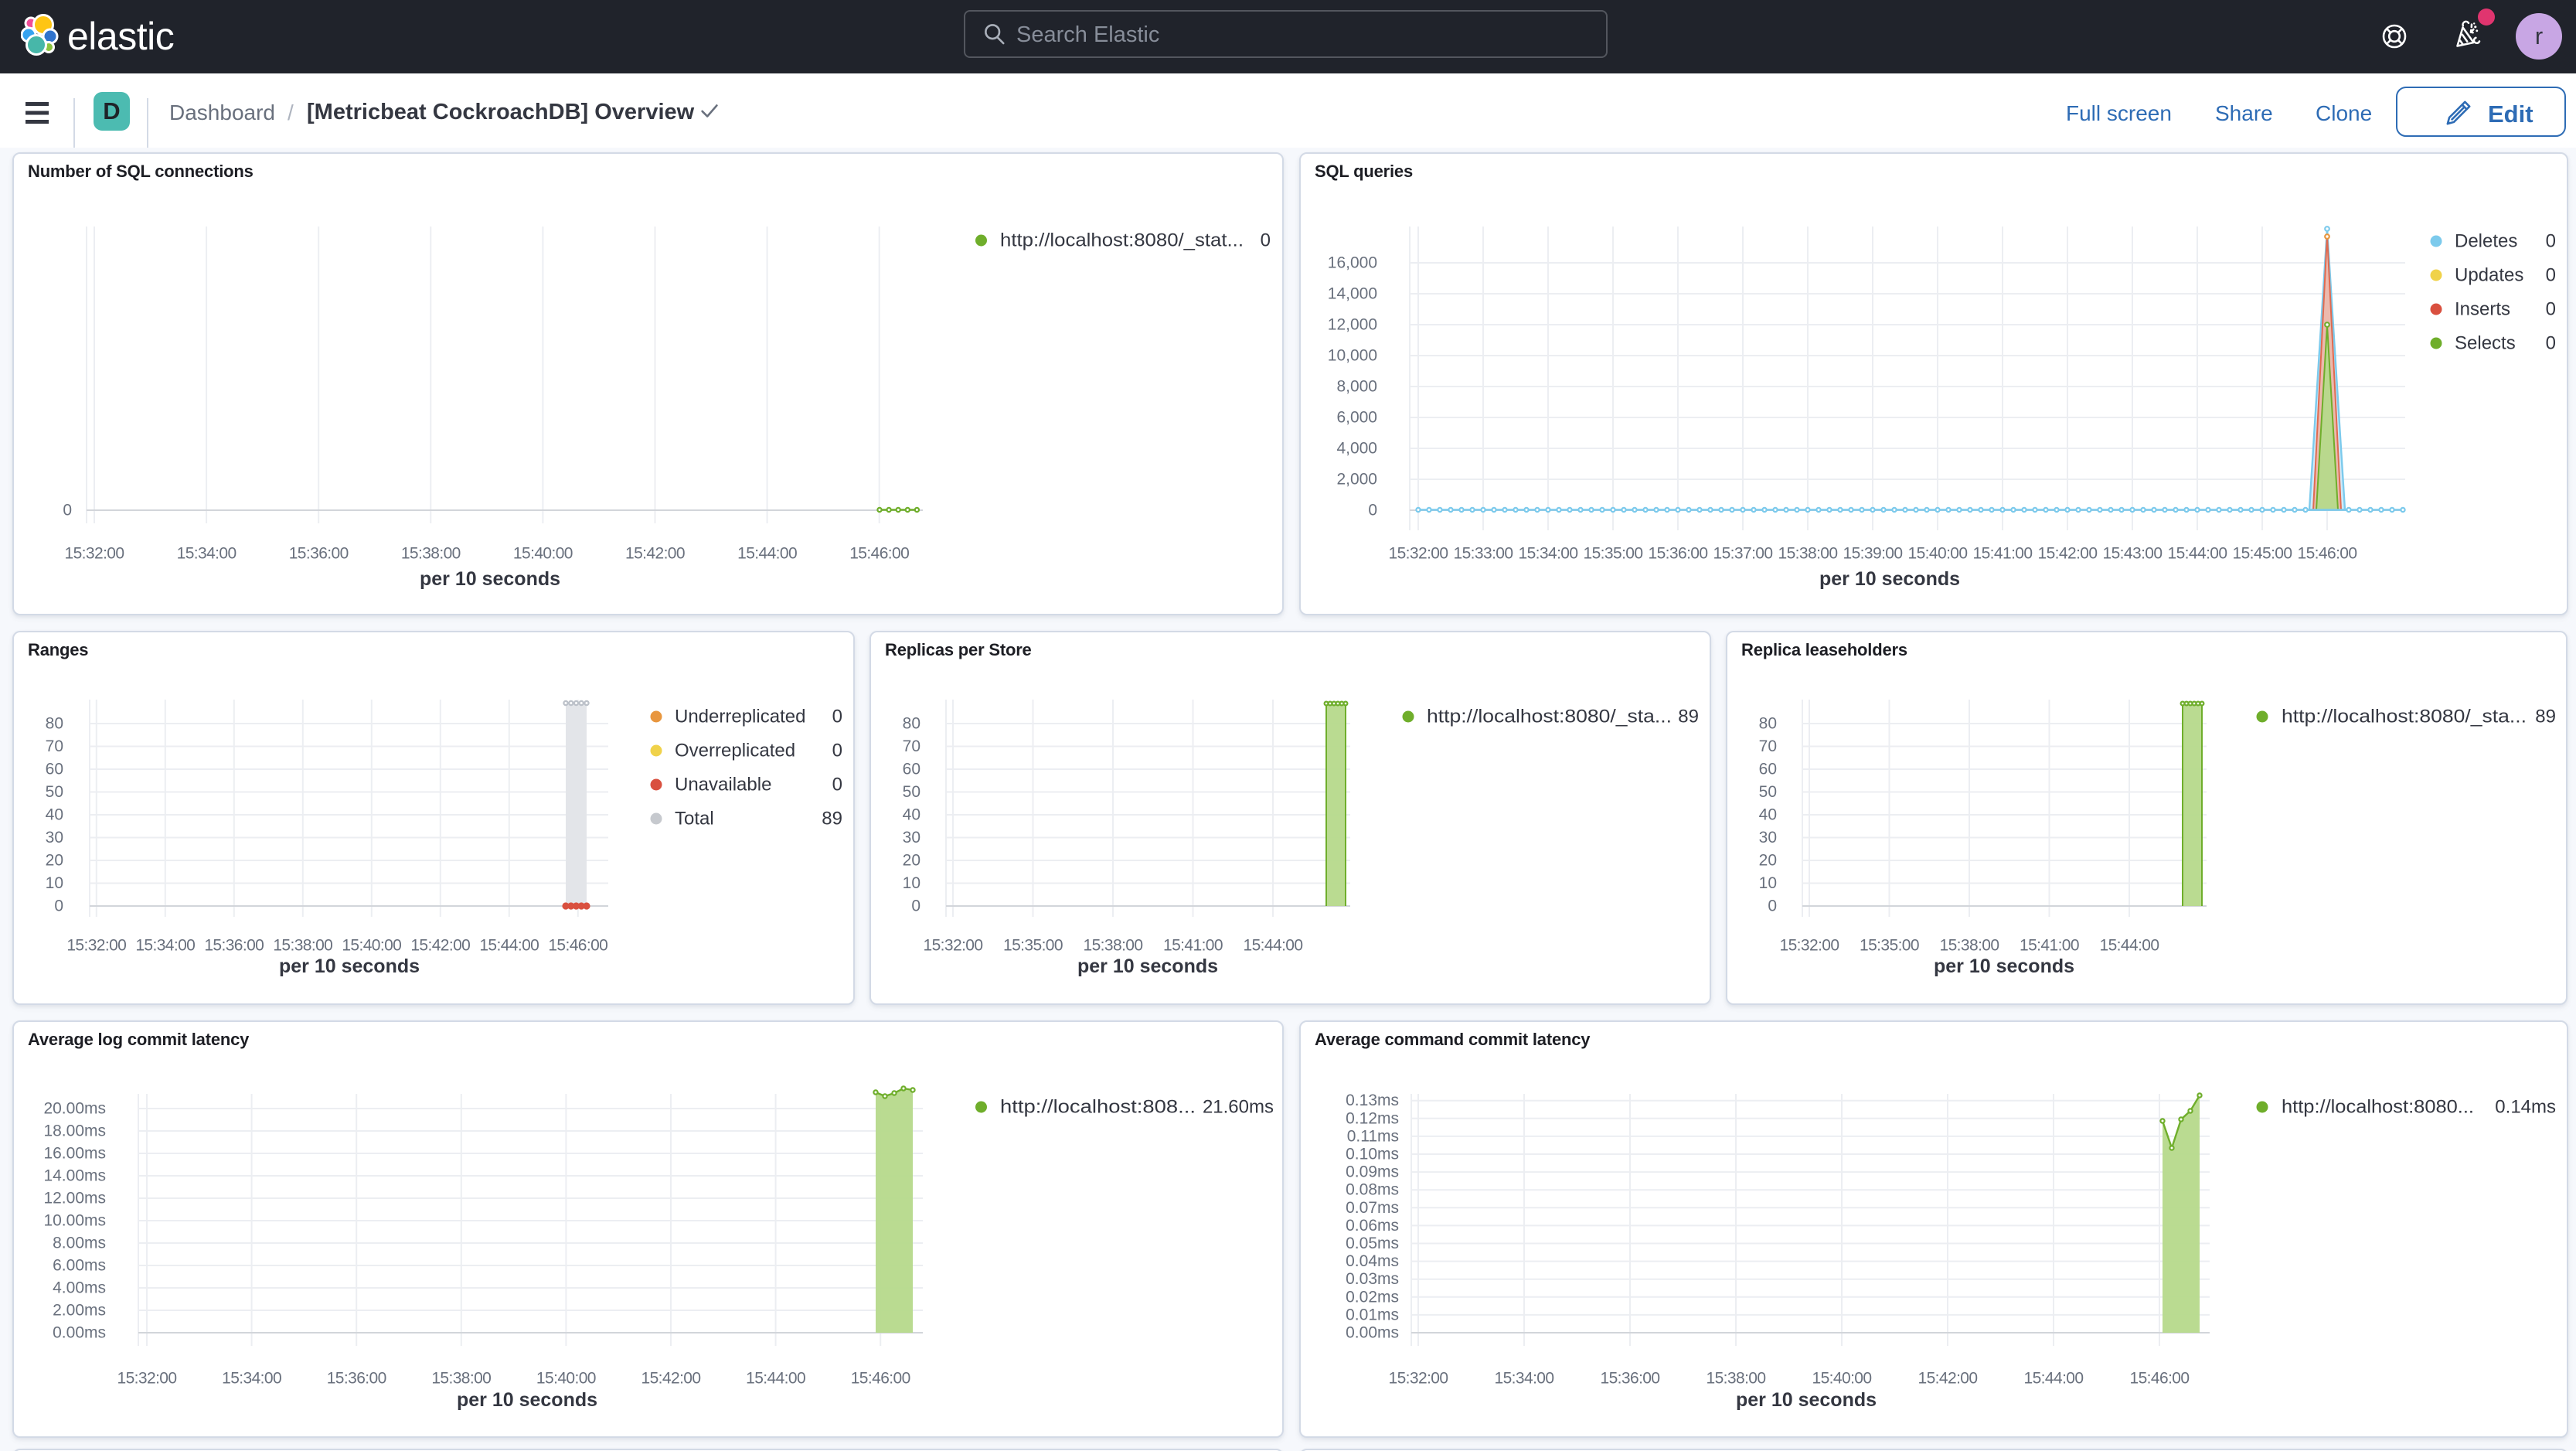 This screenshot has height=1451, width=2576. What do you see at coordinates (1483, 554) in the screenshot?
I see `svg-text: 15:33:00` at bounding box center [1483, 554].